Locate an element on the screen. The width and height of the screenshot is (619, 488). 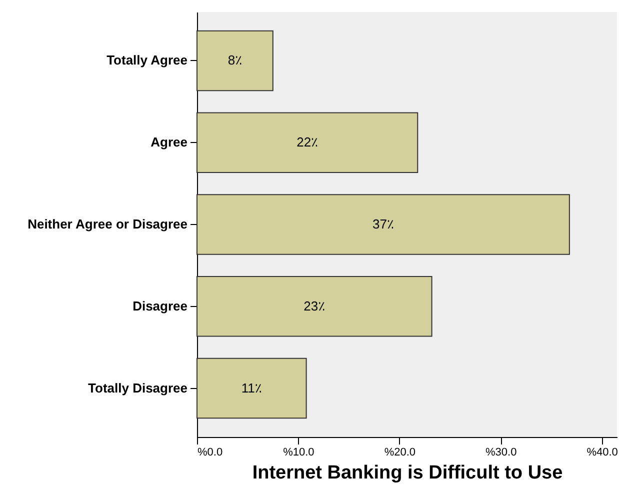
data-label: 11٪ is located at coordinates (251, 388).